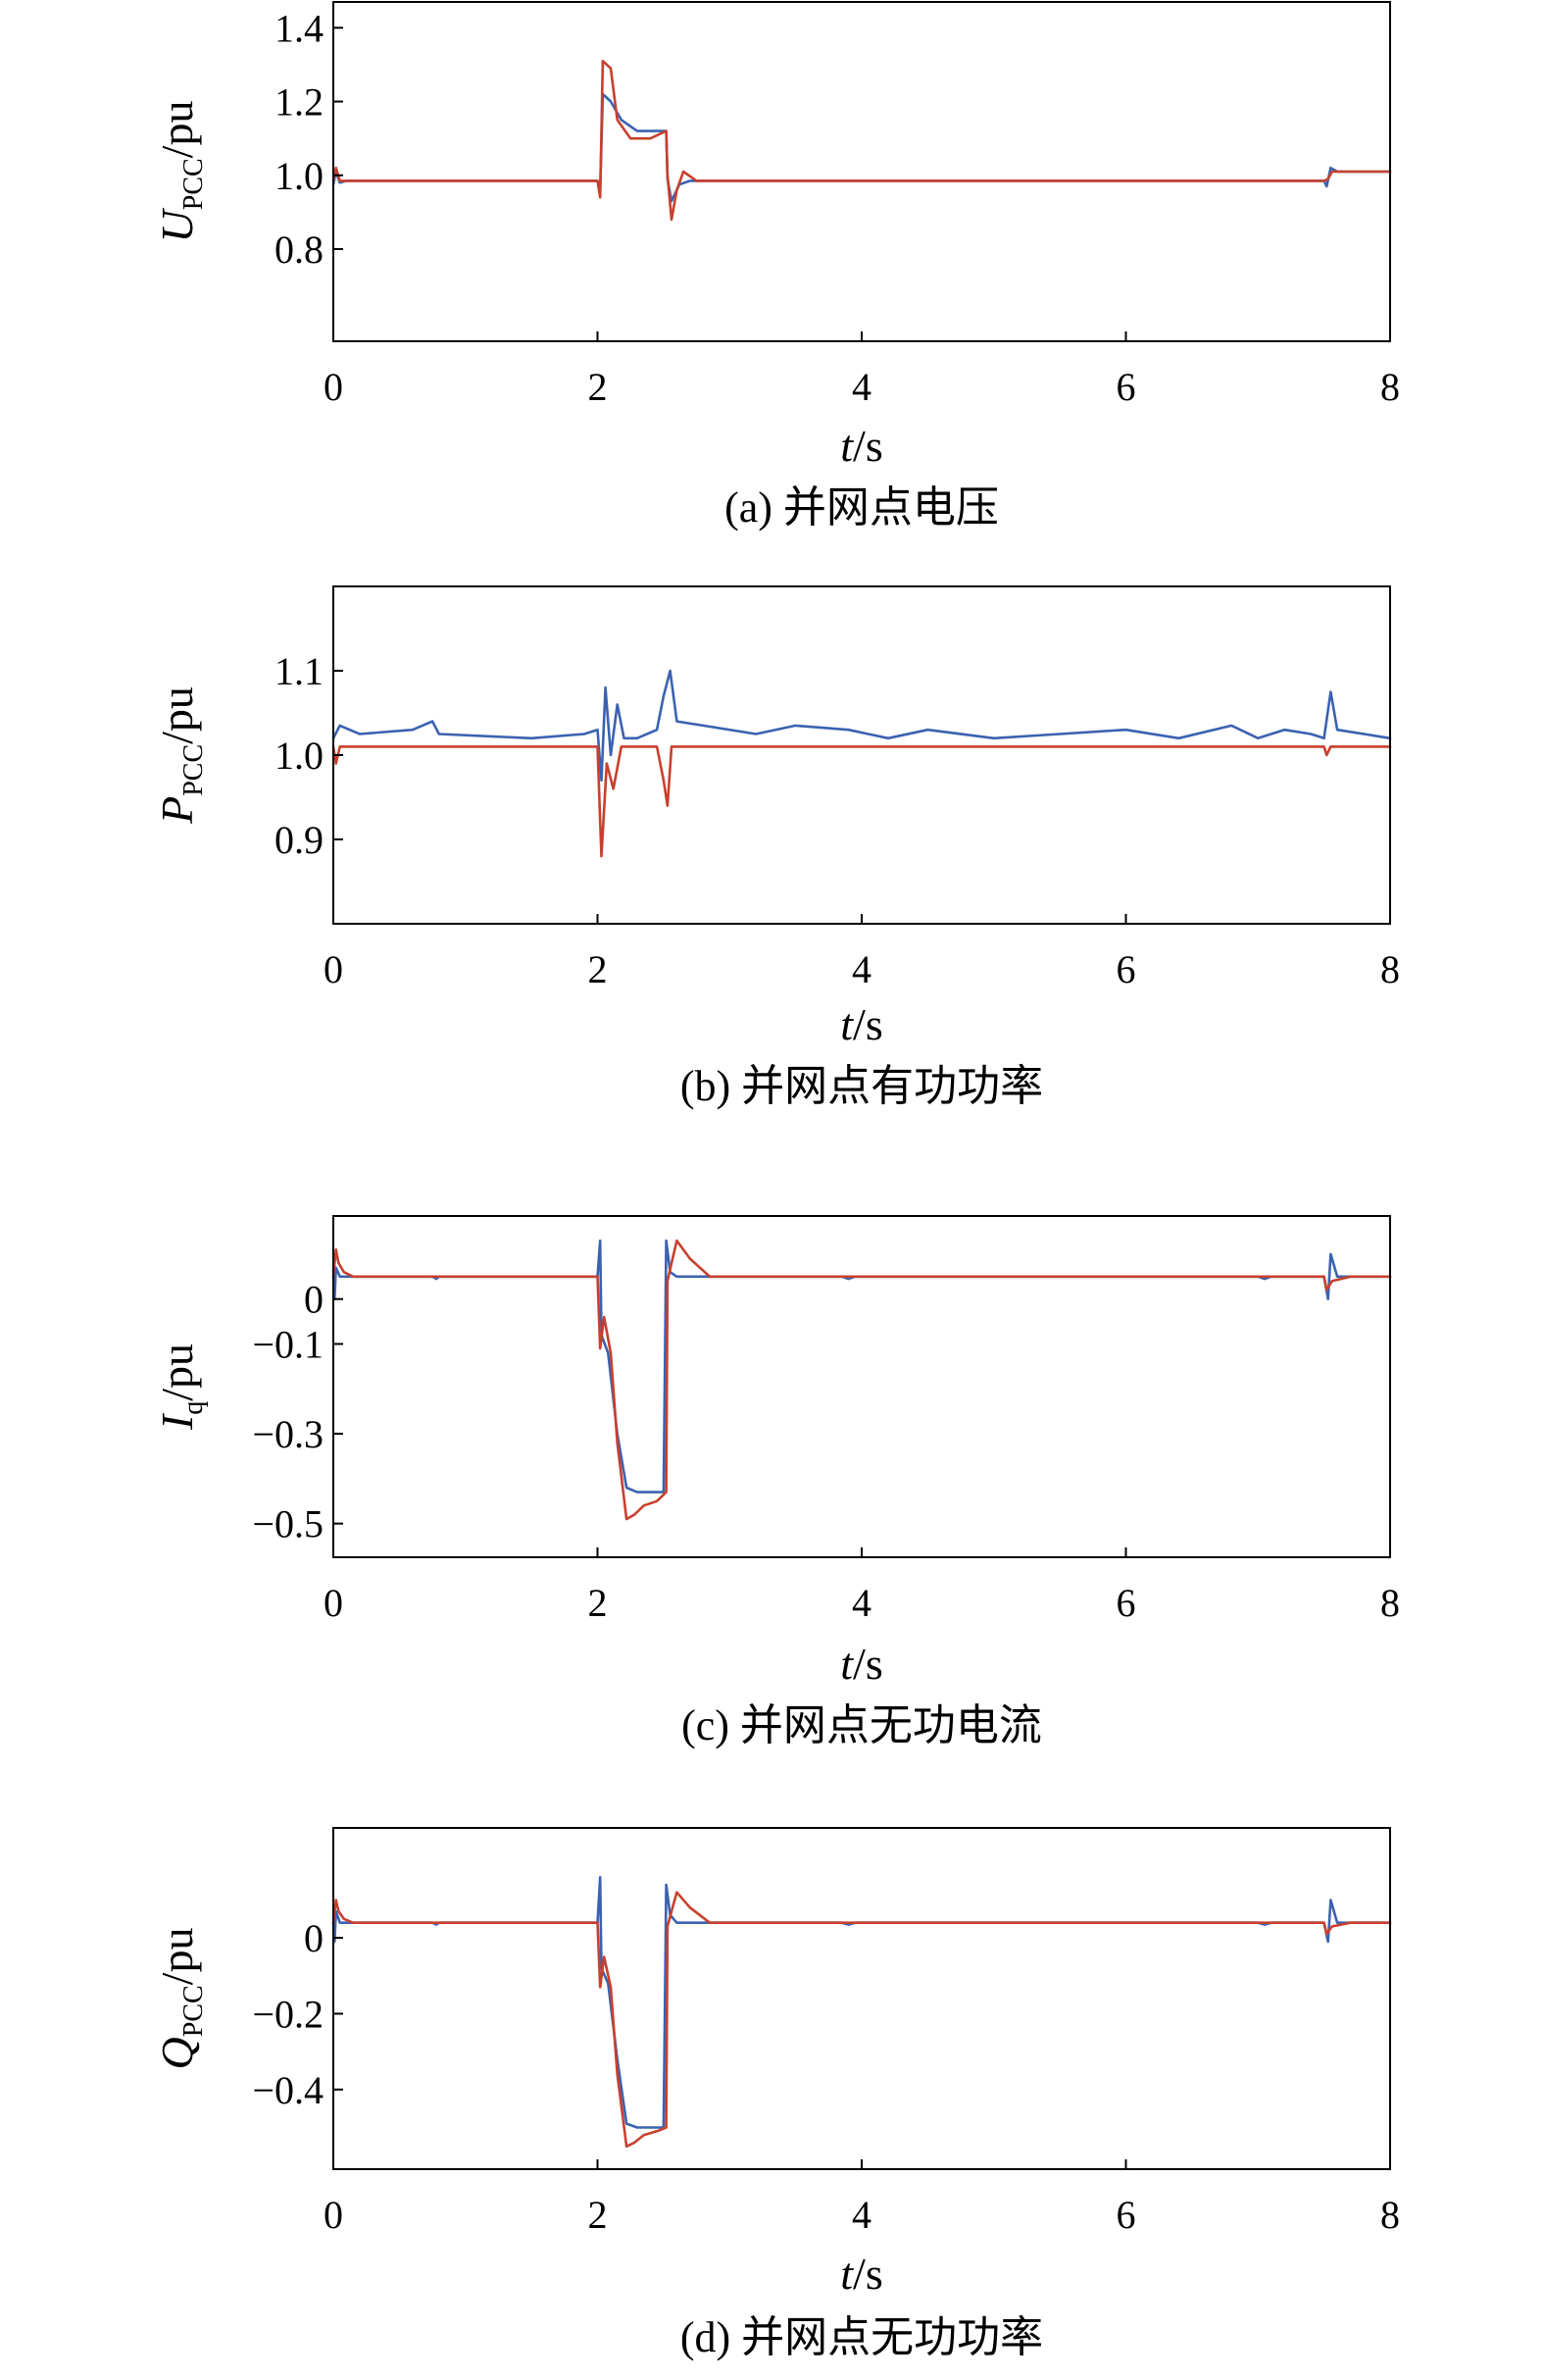 This screenshot has height=2380, width=1544. What do you see at coordinates (177, 810) in the screenshot?
I see `y-axis-symbol: P` at bounding box center [177, 810].